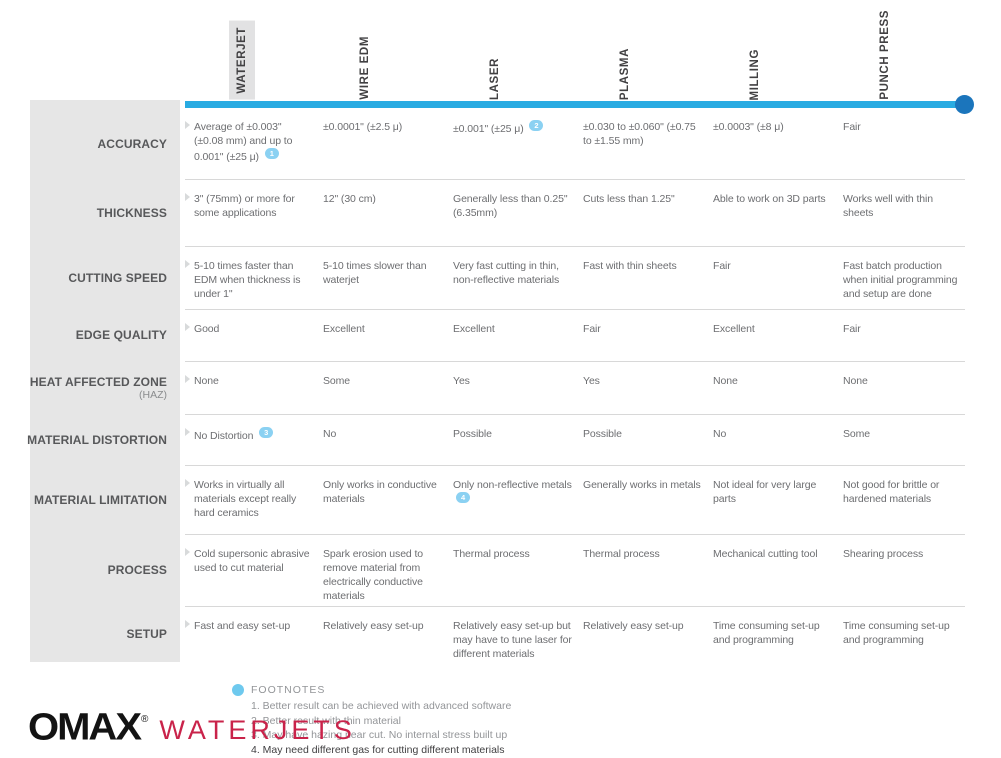 This screenshot has width=1001, height=758. What do you see at coordinates (900, 212) in the screenshot?
I see `cell-thickness-punch-press: Works well with thin sheets` at bounding box center [900, 212].